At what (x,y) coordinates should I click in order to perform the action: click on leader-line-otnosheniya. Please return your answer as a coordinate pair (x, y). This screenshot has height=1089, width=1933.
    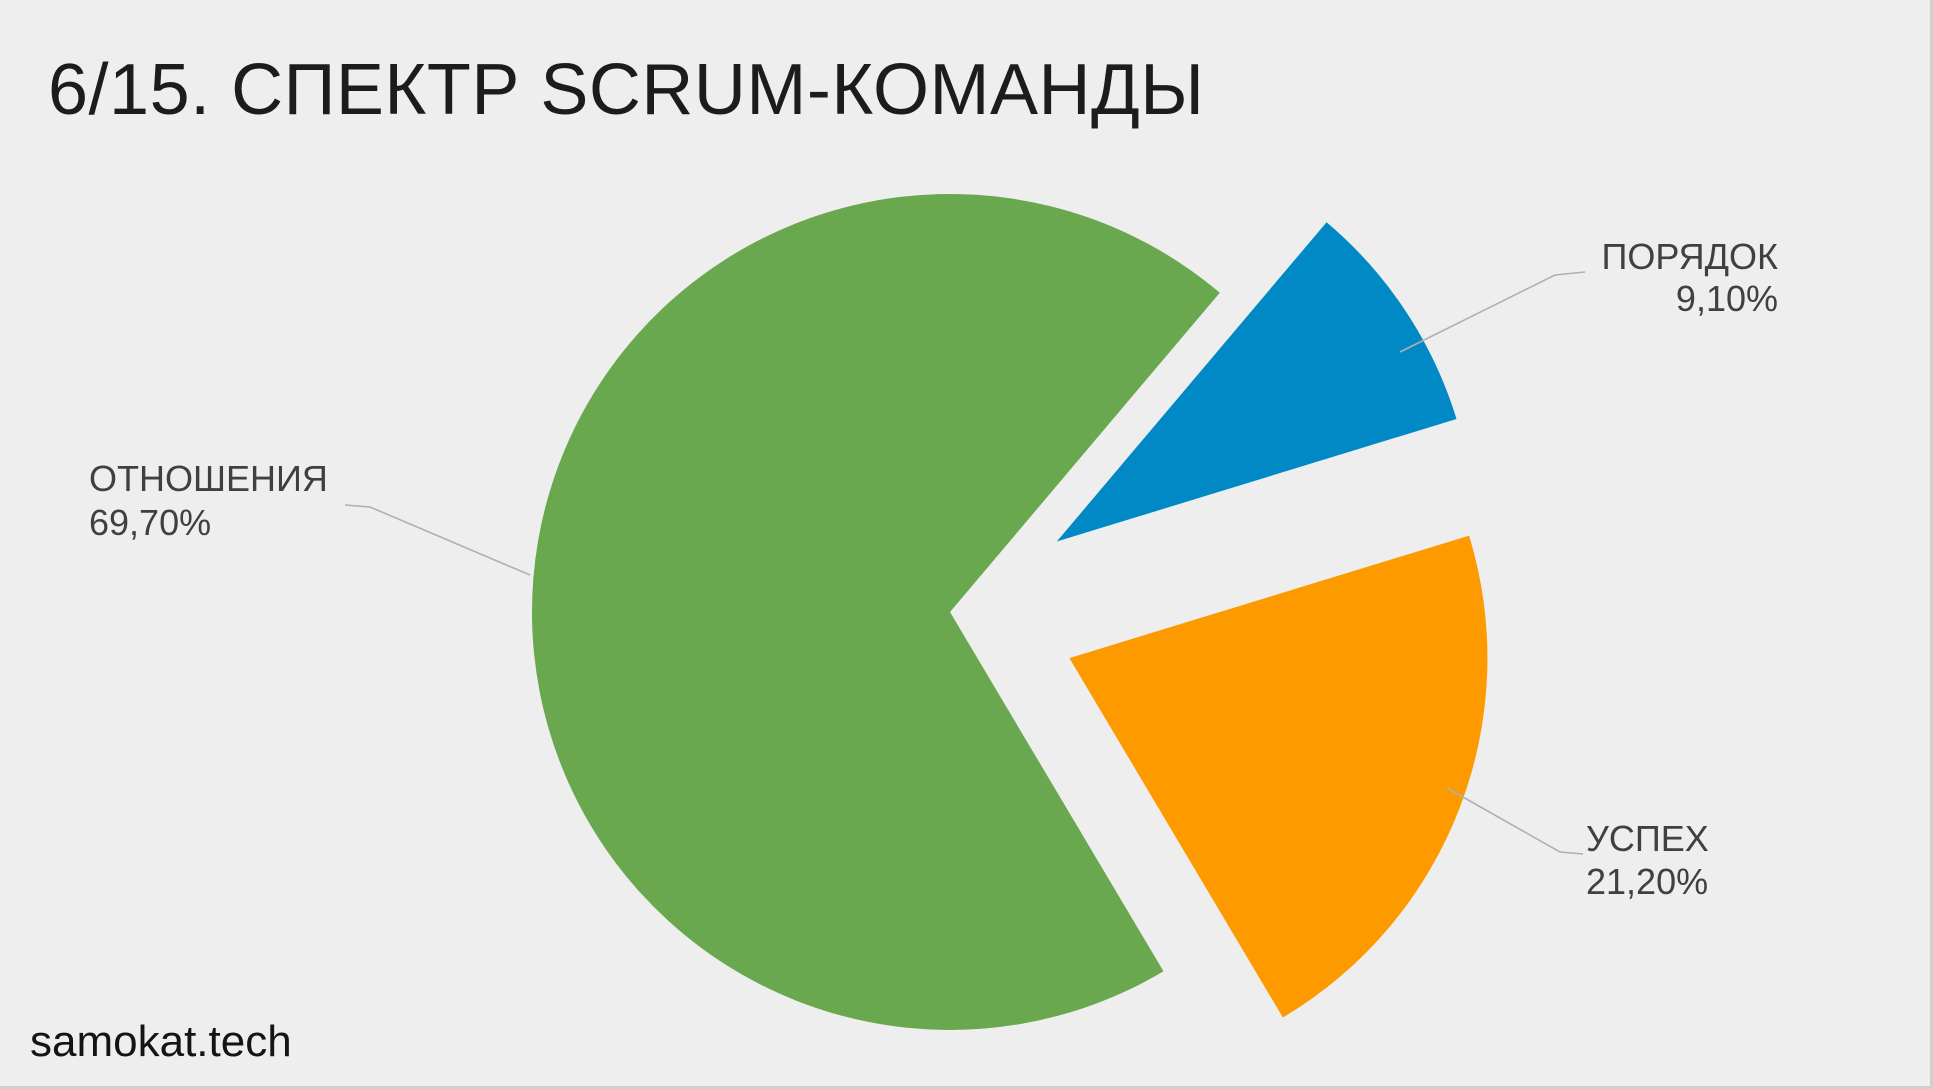
    Looking at the image, I should click on (437, 540).